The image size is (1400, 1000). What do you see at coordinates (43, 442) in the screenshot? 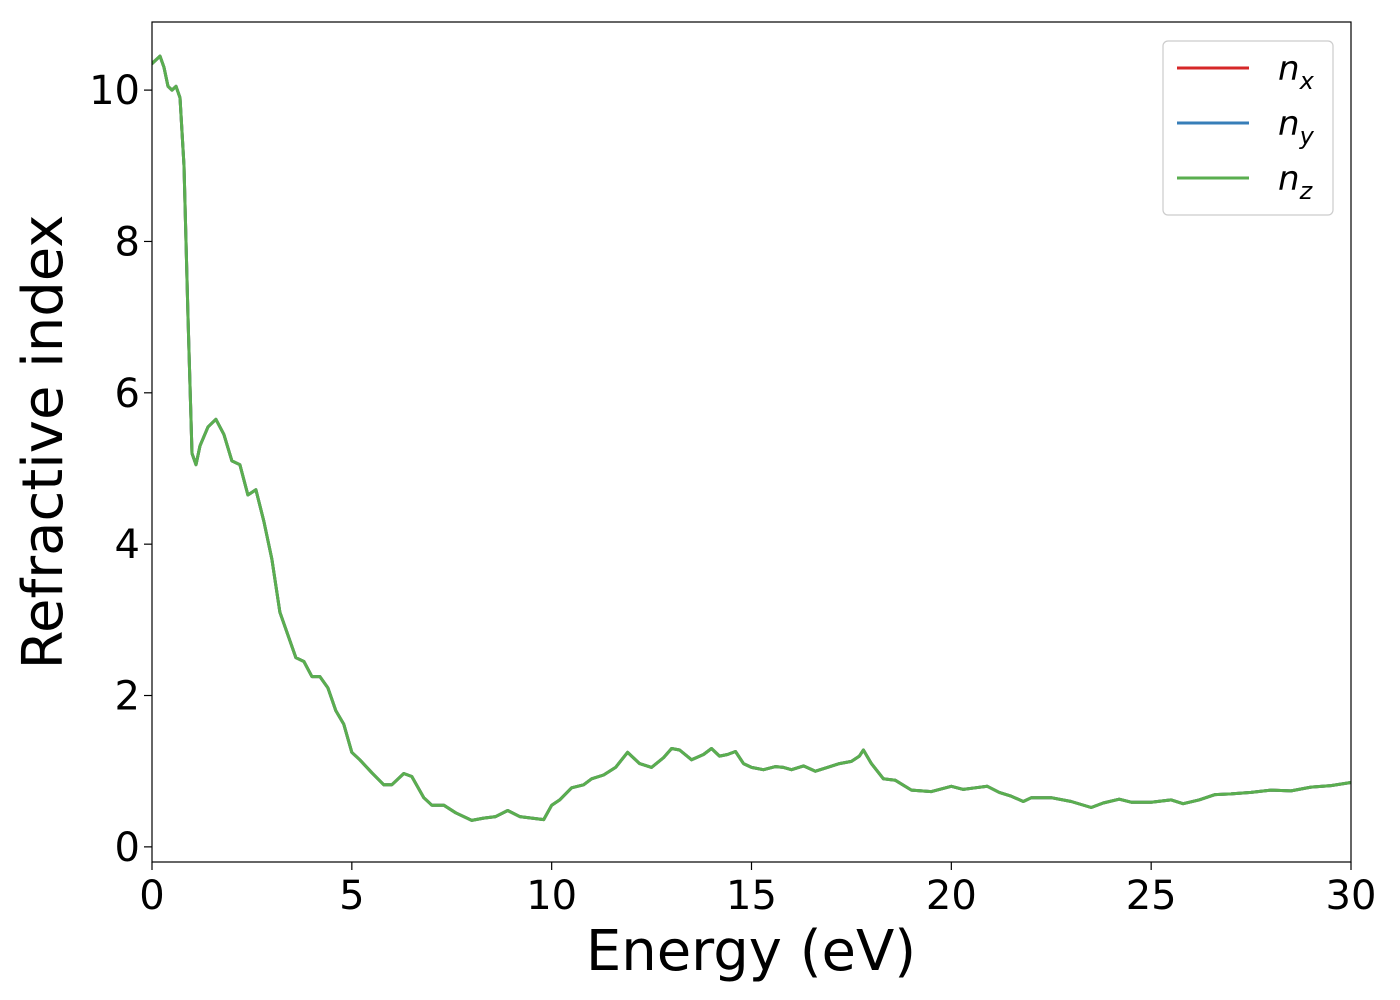
I see `y-axis-label: Refractive index` at bounding box center [43, 442].